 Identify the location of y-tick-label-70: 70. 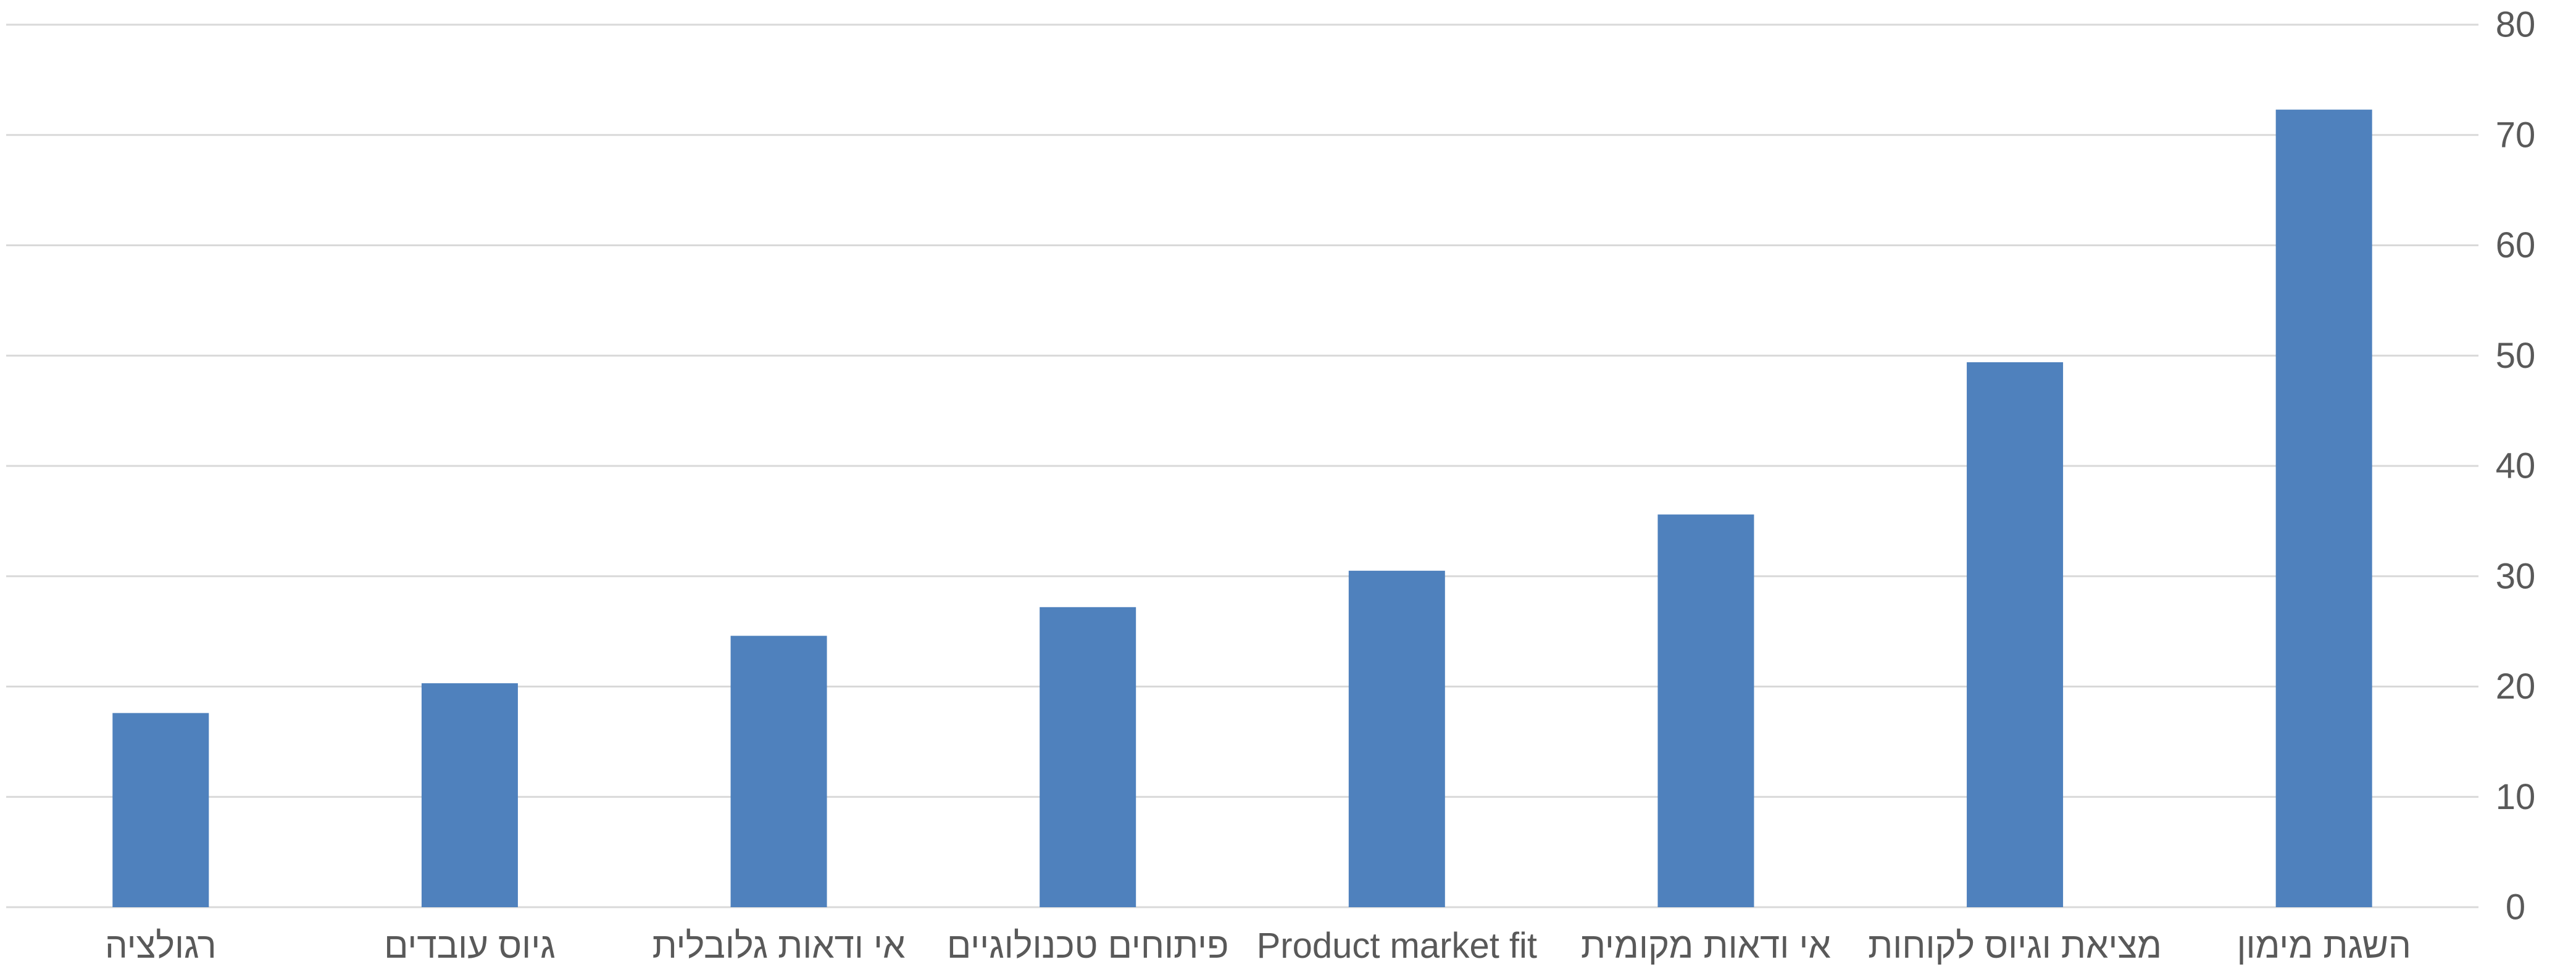
(2516, 135).